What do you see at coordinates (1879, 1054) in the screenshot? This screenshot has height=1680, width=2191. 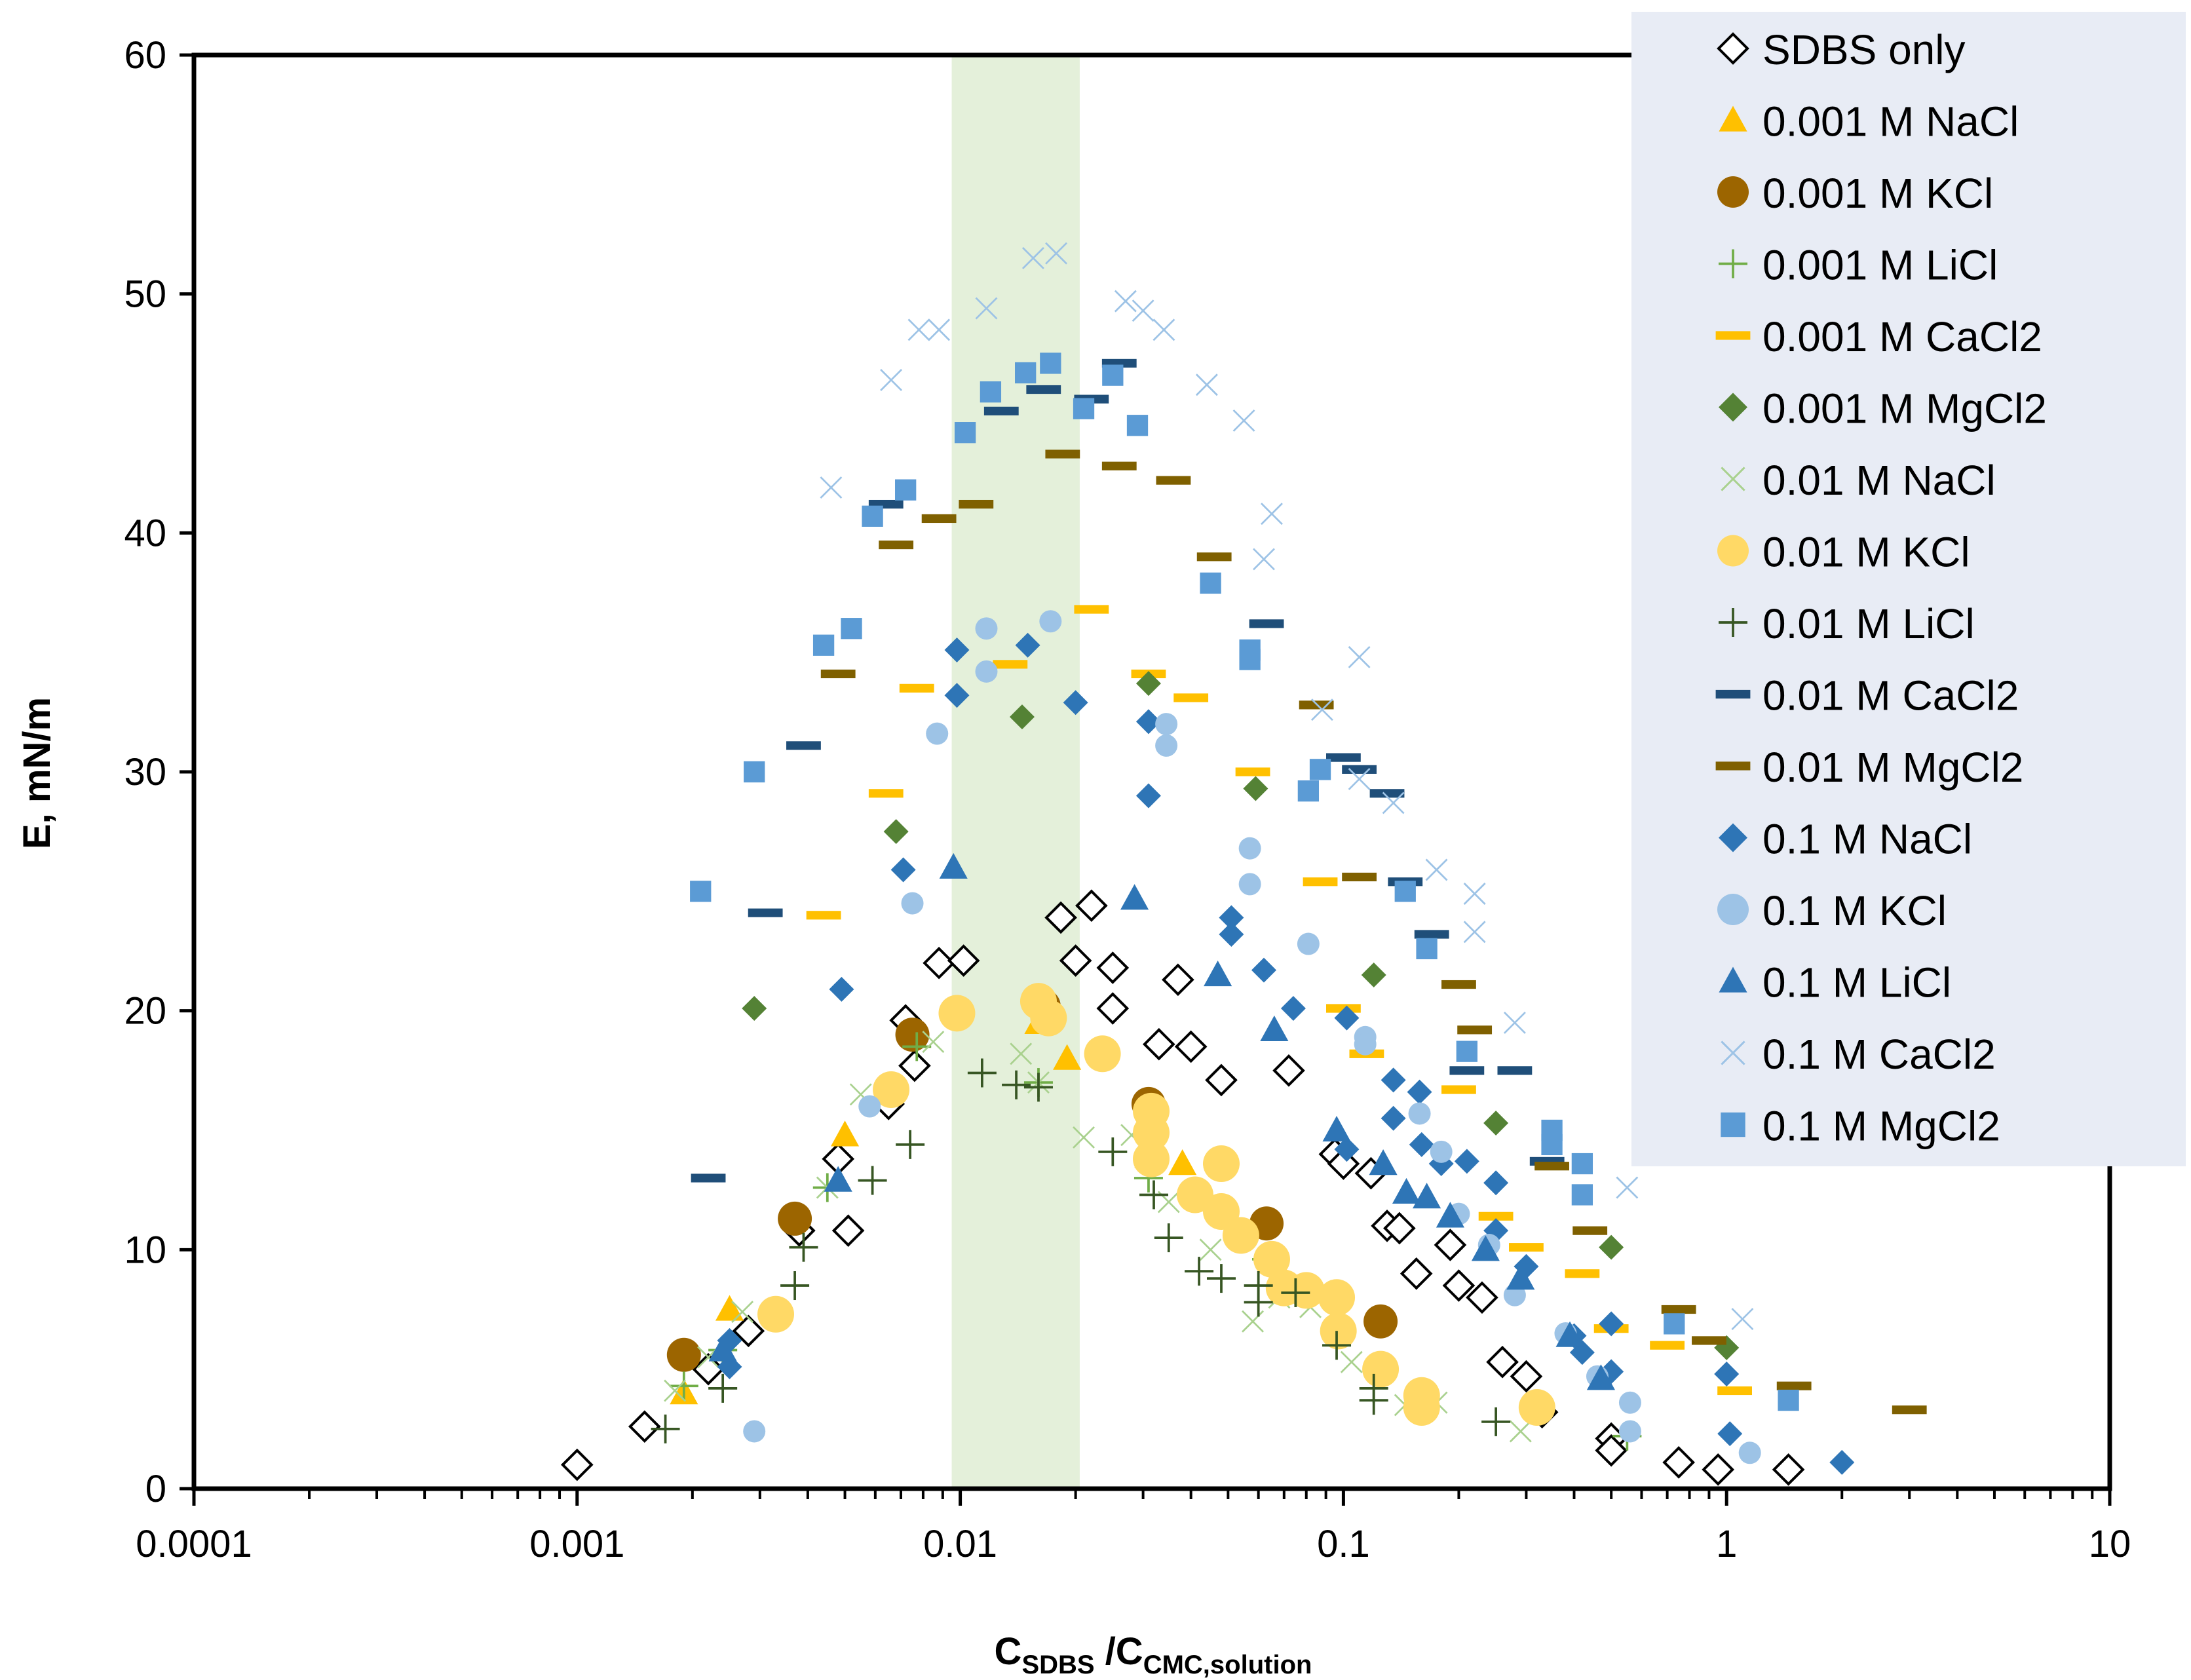 I see `legend-label: 0.1 M CaCl2` at bounding box center [1879, 1054].